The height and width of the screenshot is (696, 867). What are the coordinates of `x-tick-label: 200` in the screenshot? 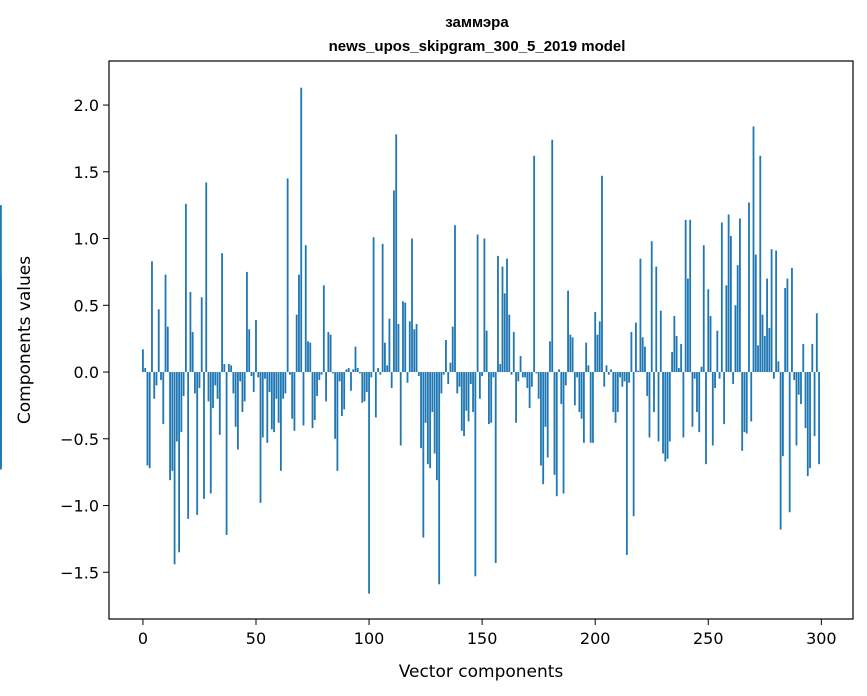 It's located at (595, 638).